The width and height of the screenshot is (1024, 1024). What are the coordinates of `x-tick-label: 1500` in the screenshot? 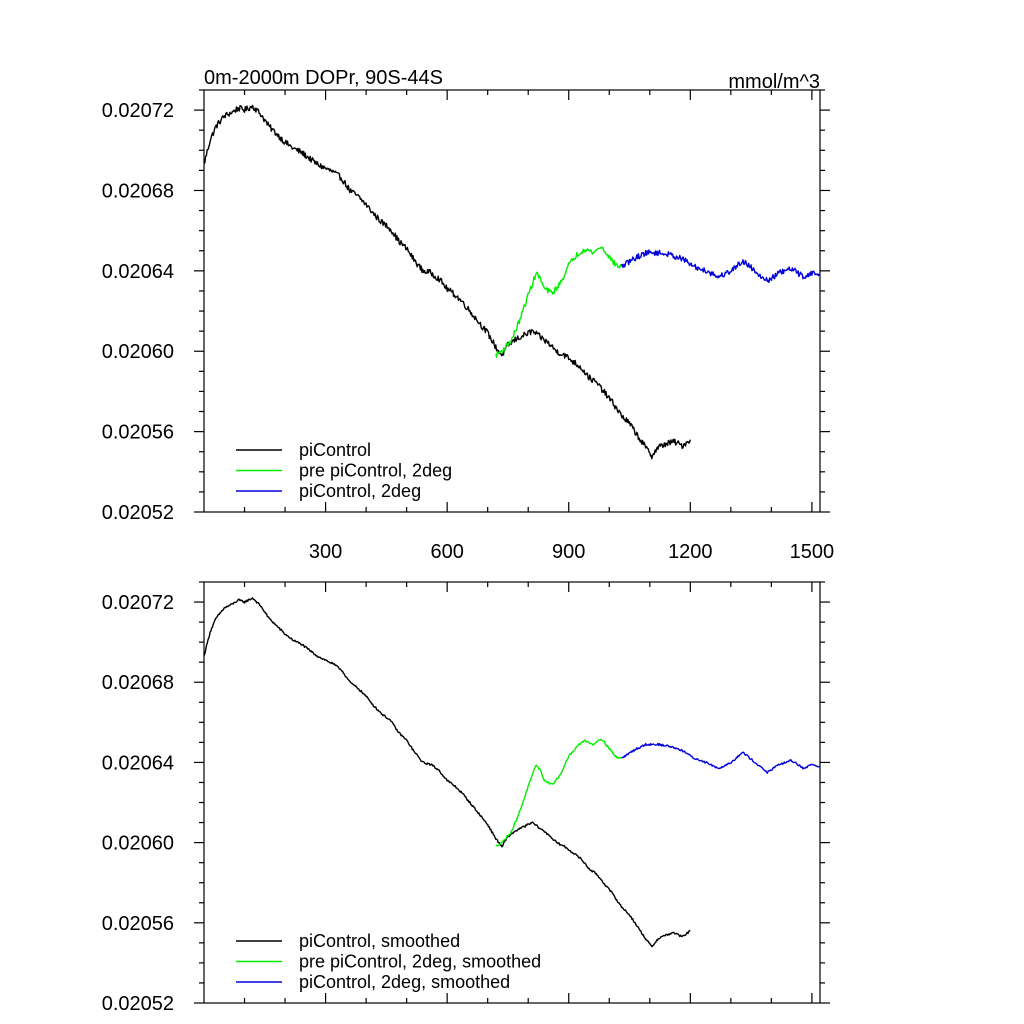 It's located at (812, 552).